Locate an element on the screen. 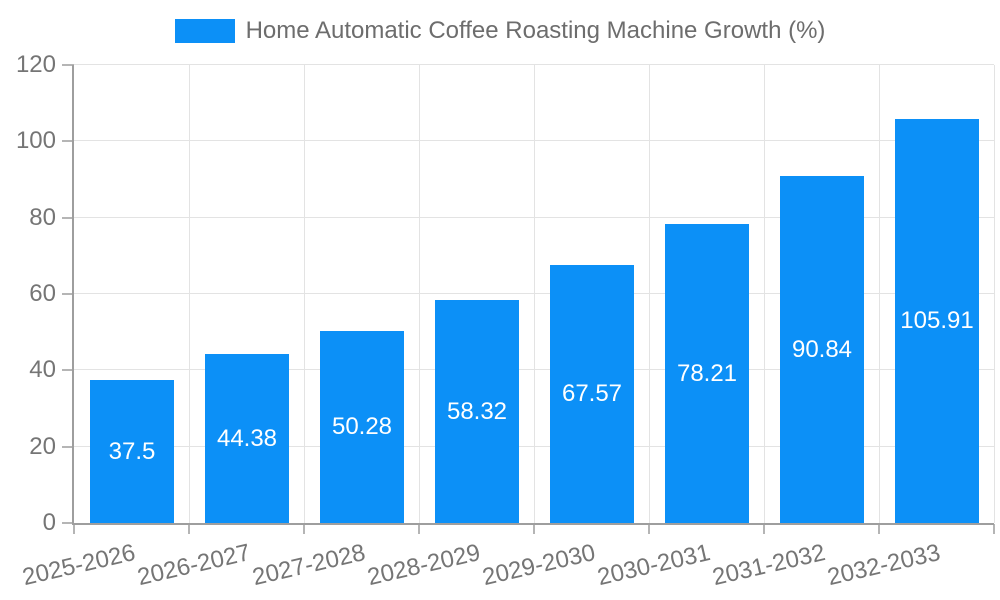 The image size is (1000, 600). bar-2027-2028: 50.28 is located at coordinates (362, 427).